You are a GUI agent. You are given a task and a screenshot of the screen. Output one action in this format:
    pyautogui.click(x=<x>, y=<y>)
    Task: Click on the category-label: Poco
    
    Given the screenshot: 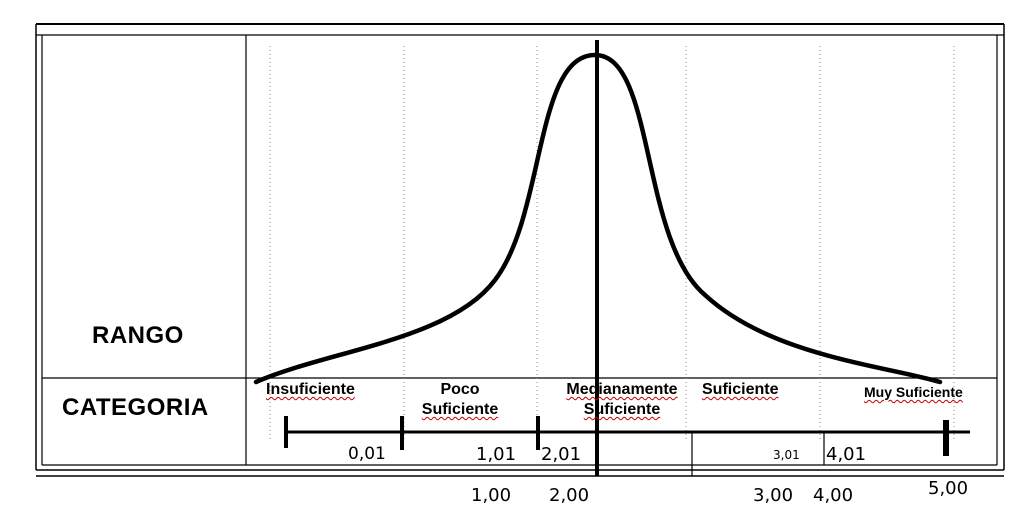 What is the action you would take?
    pyautogui.click(x=460, y=389)
    